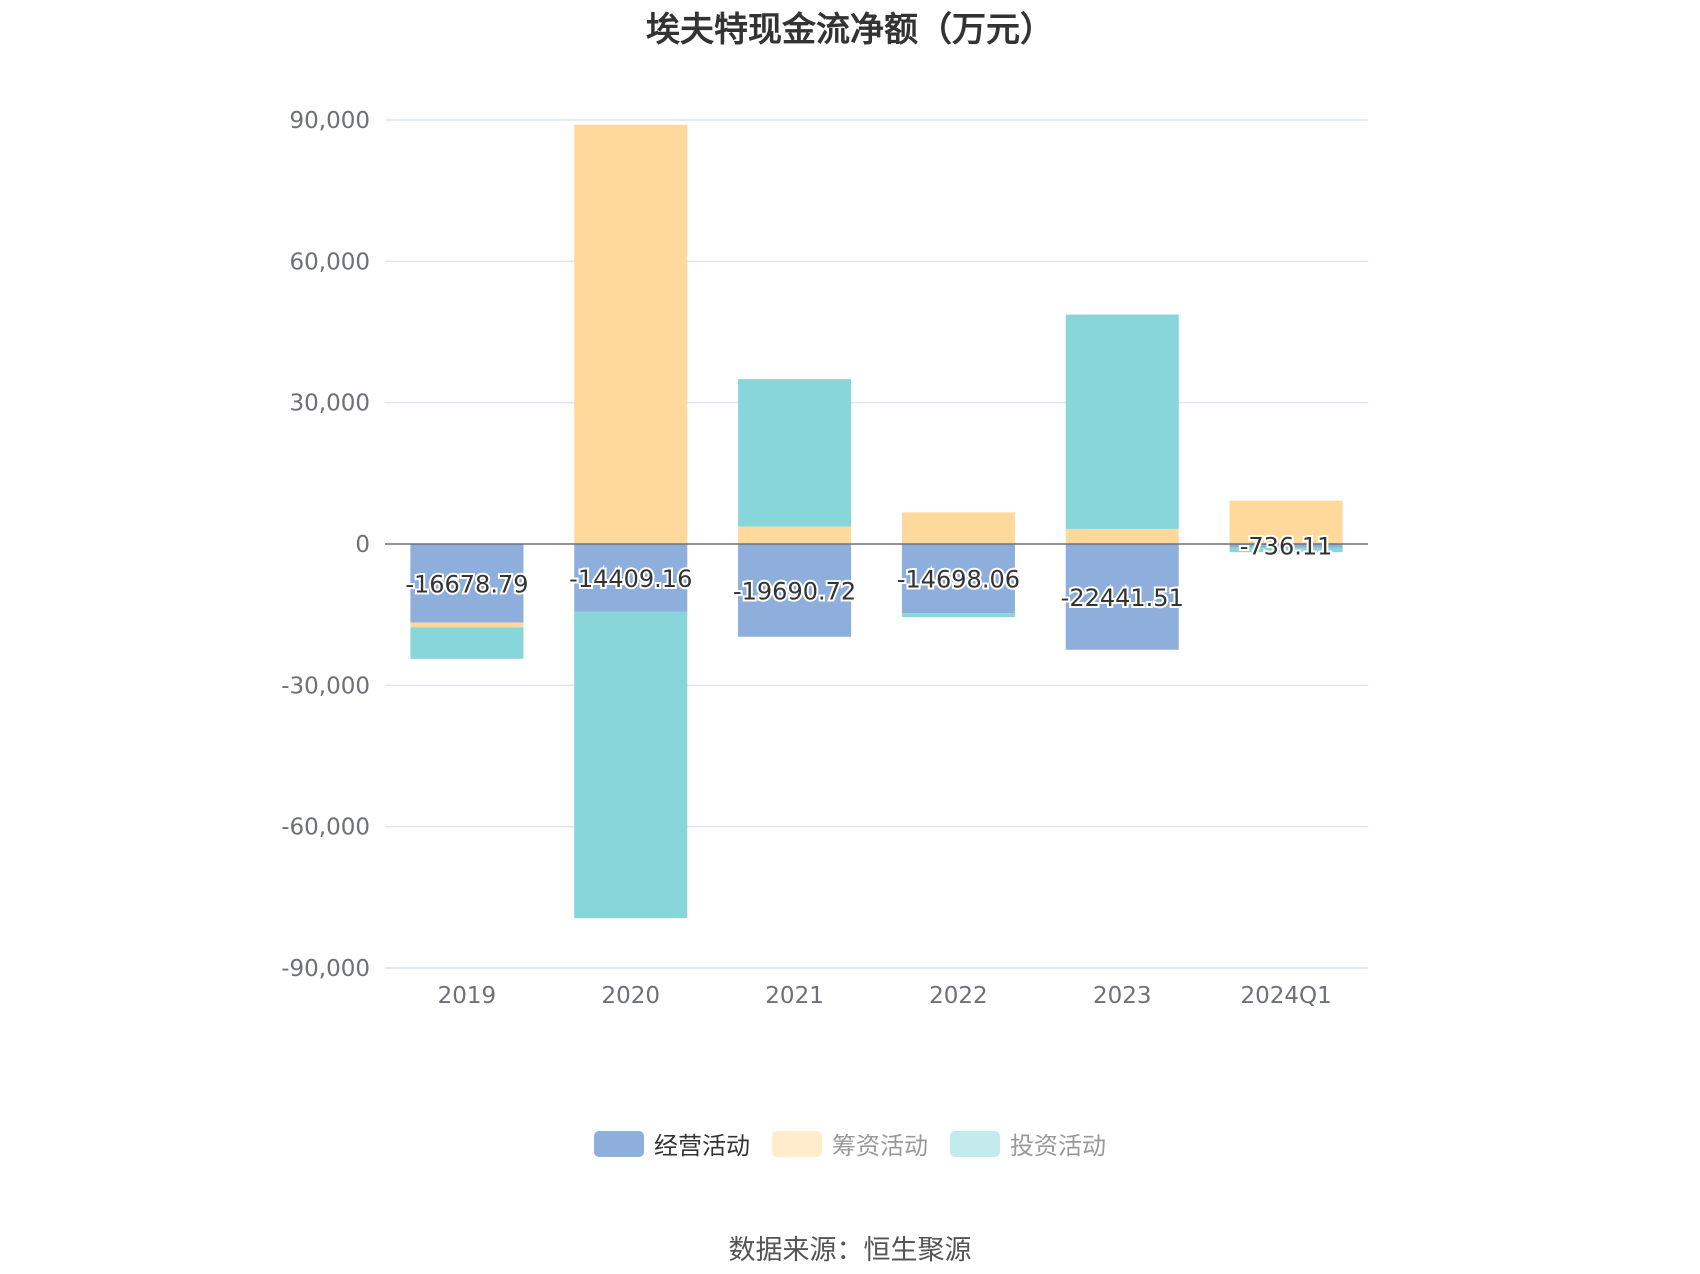 The height and width of the screenshot is (1274, 1700). Describe the element at coordinates (330, 262) in the screenshot. I see `y-tick-label: 60,000` at that location.